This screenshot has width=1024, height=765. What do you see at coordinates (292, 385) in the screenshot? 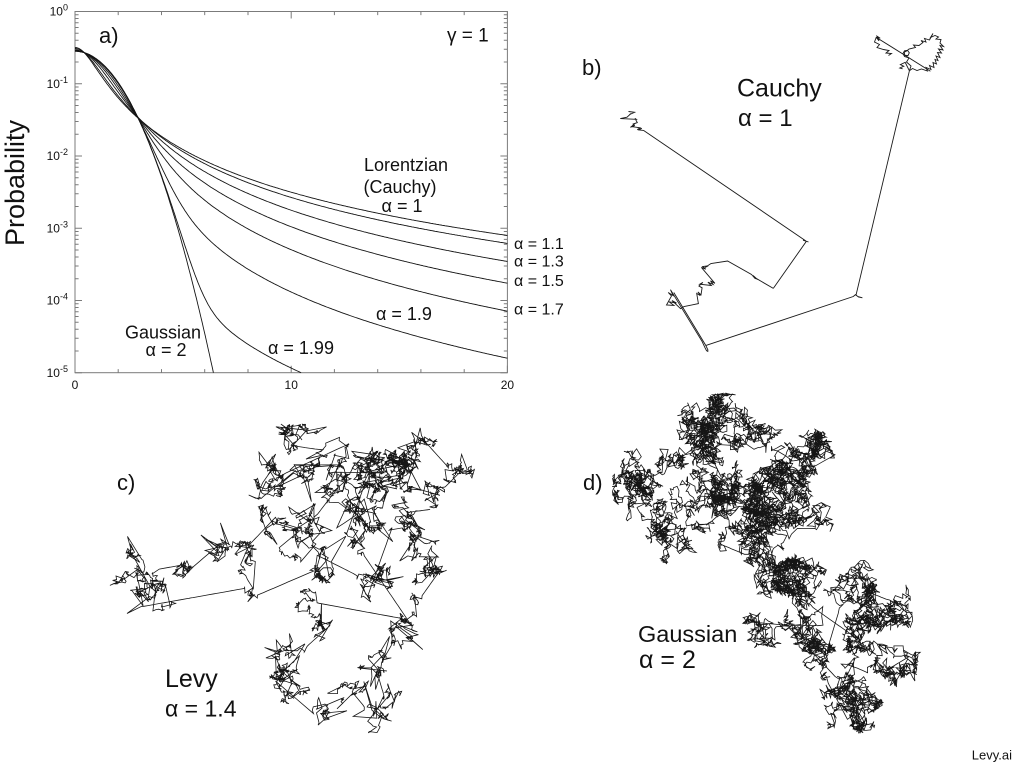
I see `svg-text: 10` at bounding box center [292, 385].